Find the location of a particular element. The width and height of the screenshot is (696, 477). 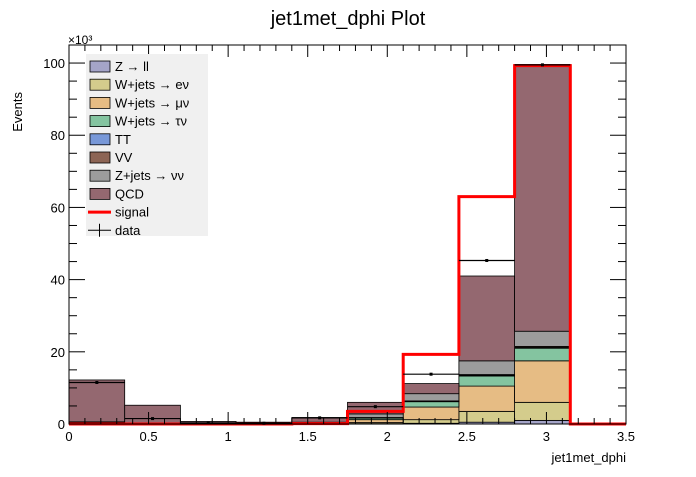

x-tick-label-4: 2 is located at coordinates (387, 436).